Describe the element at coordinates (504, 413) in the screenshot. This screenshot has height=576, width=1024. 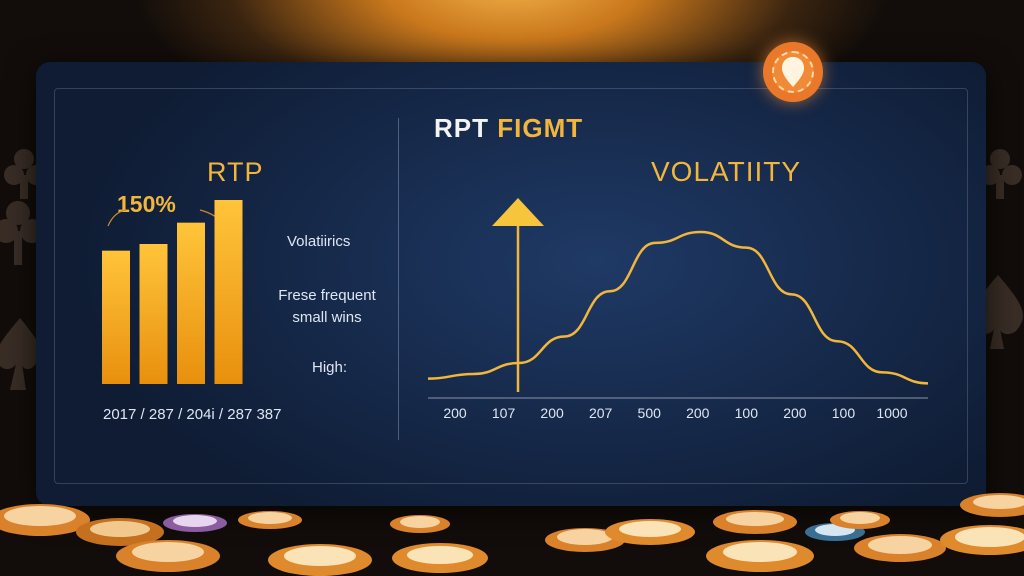
I see `volatility-x-tick: 107` at that location.